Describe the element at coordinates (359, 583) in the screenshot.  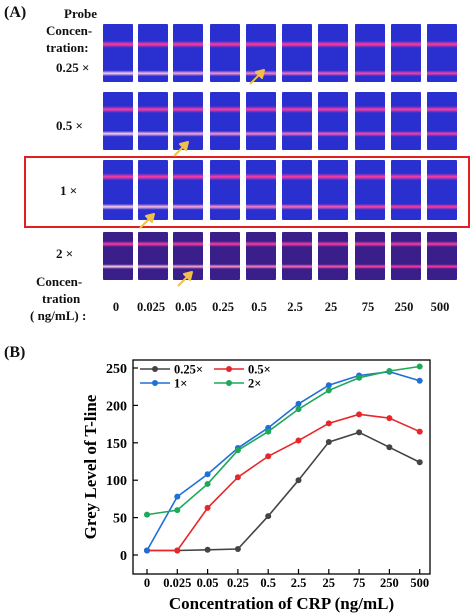
I see `x-tick-label: 75` at that location.